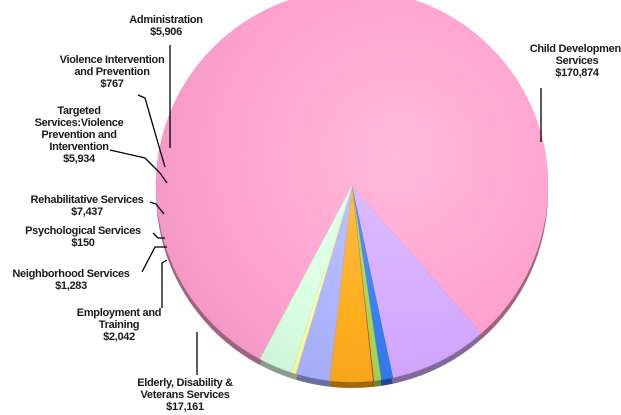 The height and width of the screenshot is (415, 621). What do you see at coordinates (138, 166) in the screenshot?
I see `leader-targeted-services-violence-prevention-and-intervention` at bounding box center [138, 166].